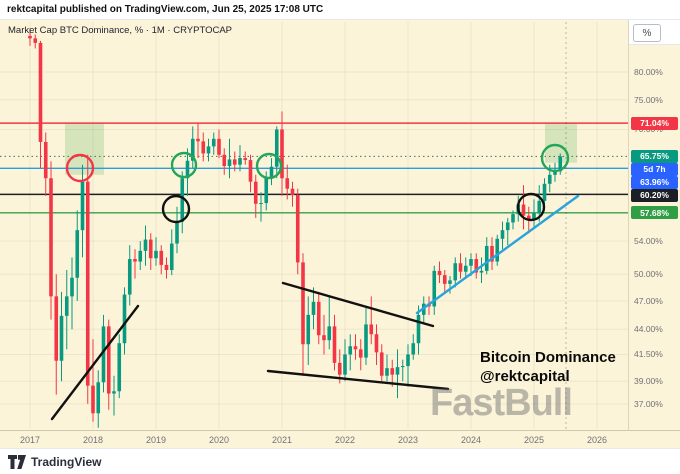 The height and width of the screenshot is (474, 680). What do you see at coordinates (648, 300) in the screenshot?
I see `price-tick: 47.00%` at bounding box center [648, 300].